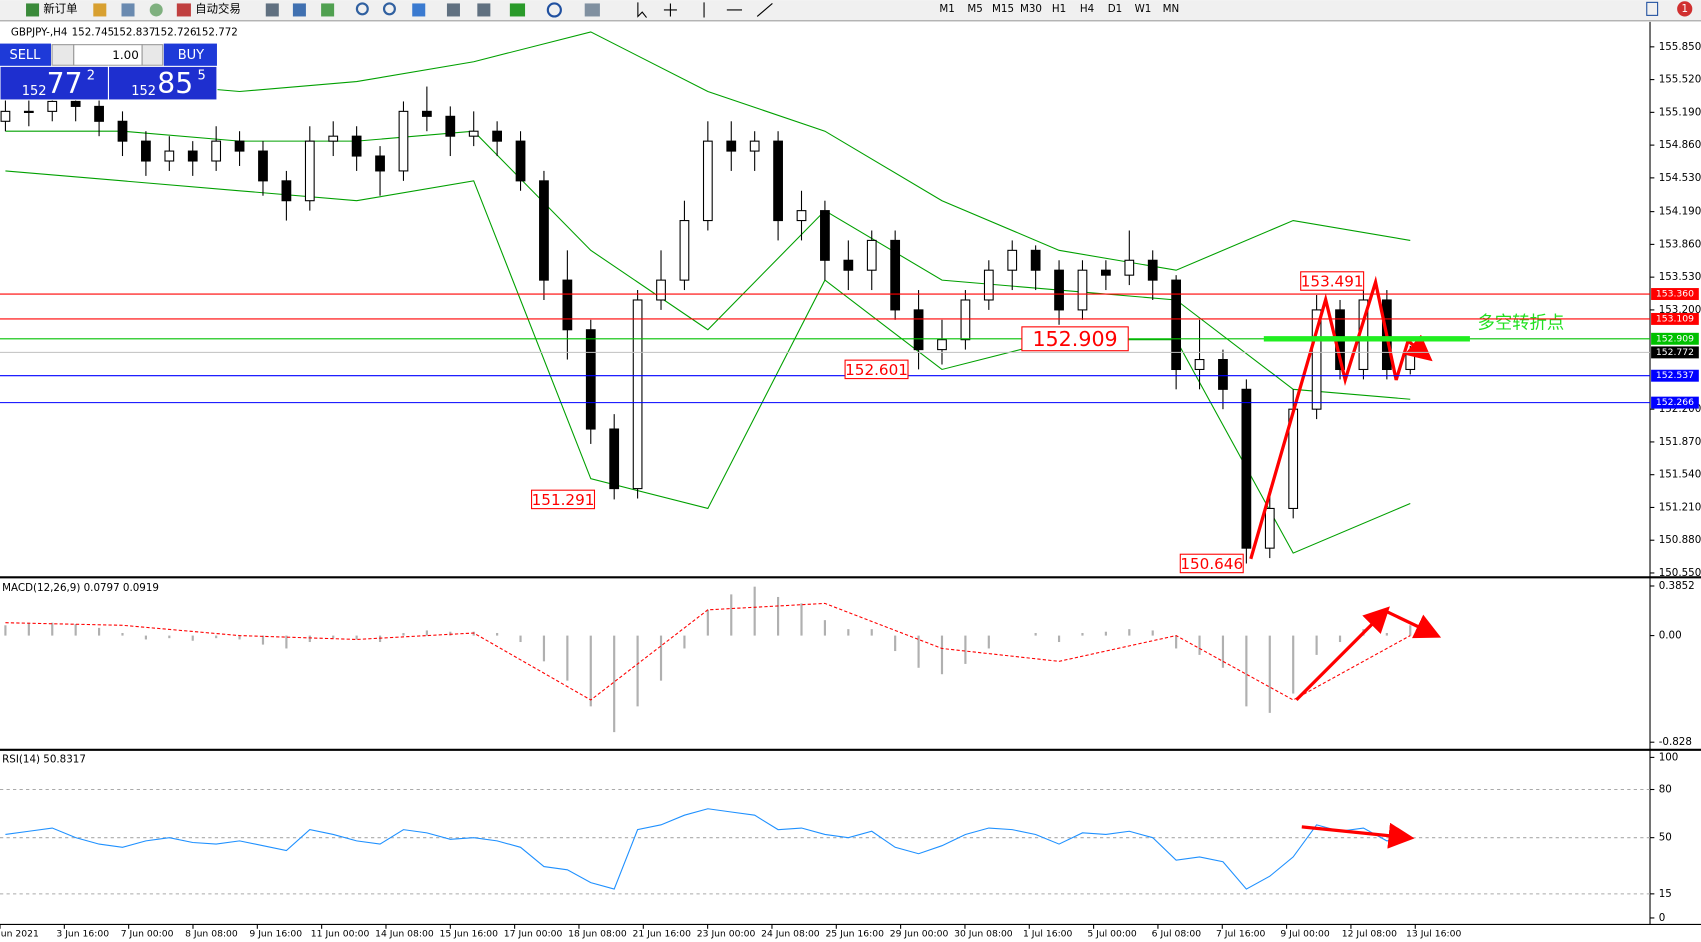 The height and width of the screenshot is (942, 1701). I want to click on level-label: 153.360, so click(1675, 294).